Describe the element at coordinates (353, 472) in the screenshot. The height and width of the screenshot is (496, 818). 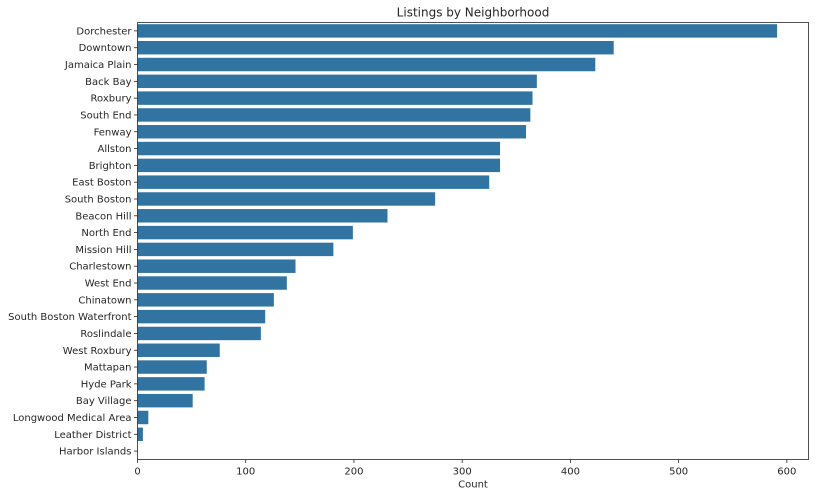
I see `x-tick-label: 200` at that location.